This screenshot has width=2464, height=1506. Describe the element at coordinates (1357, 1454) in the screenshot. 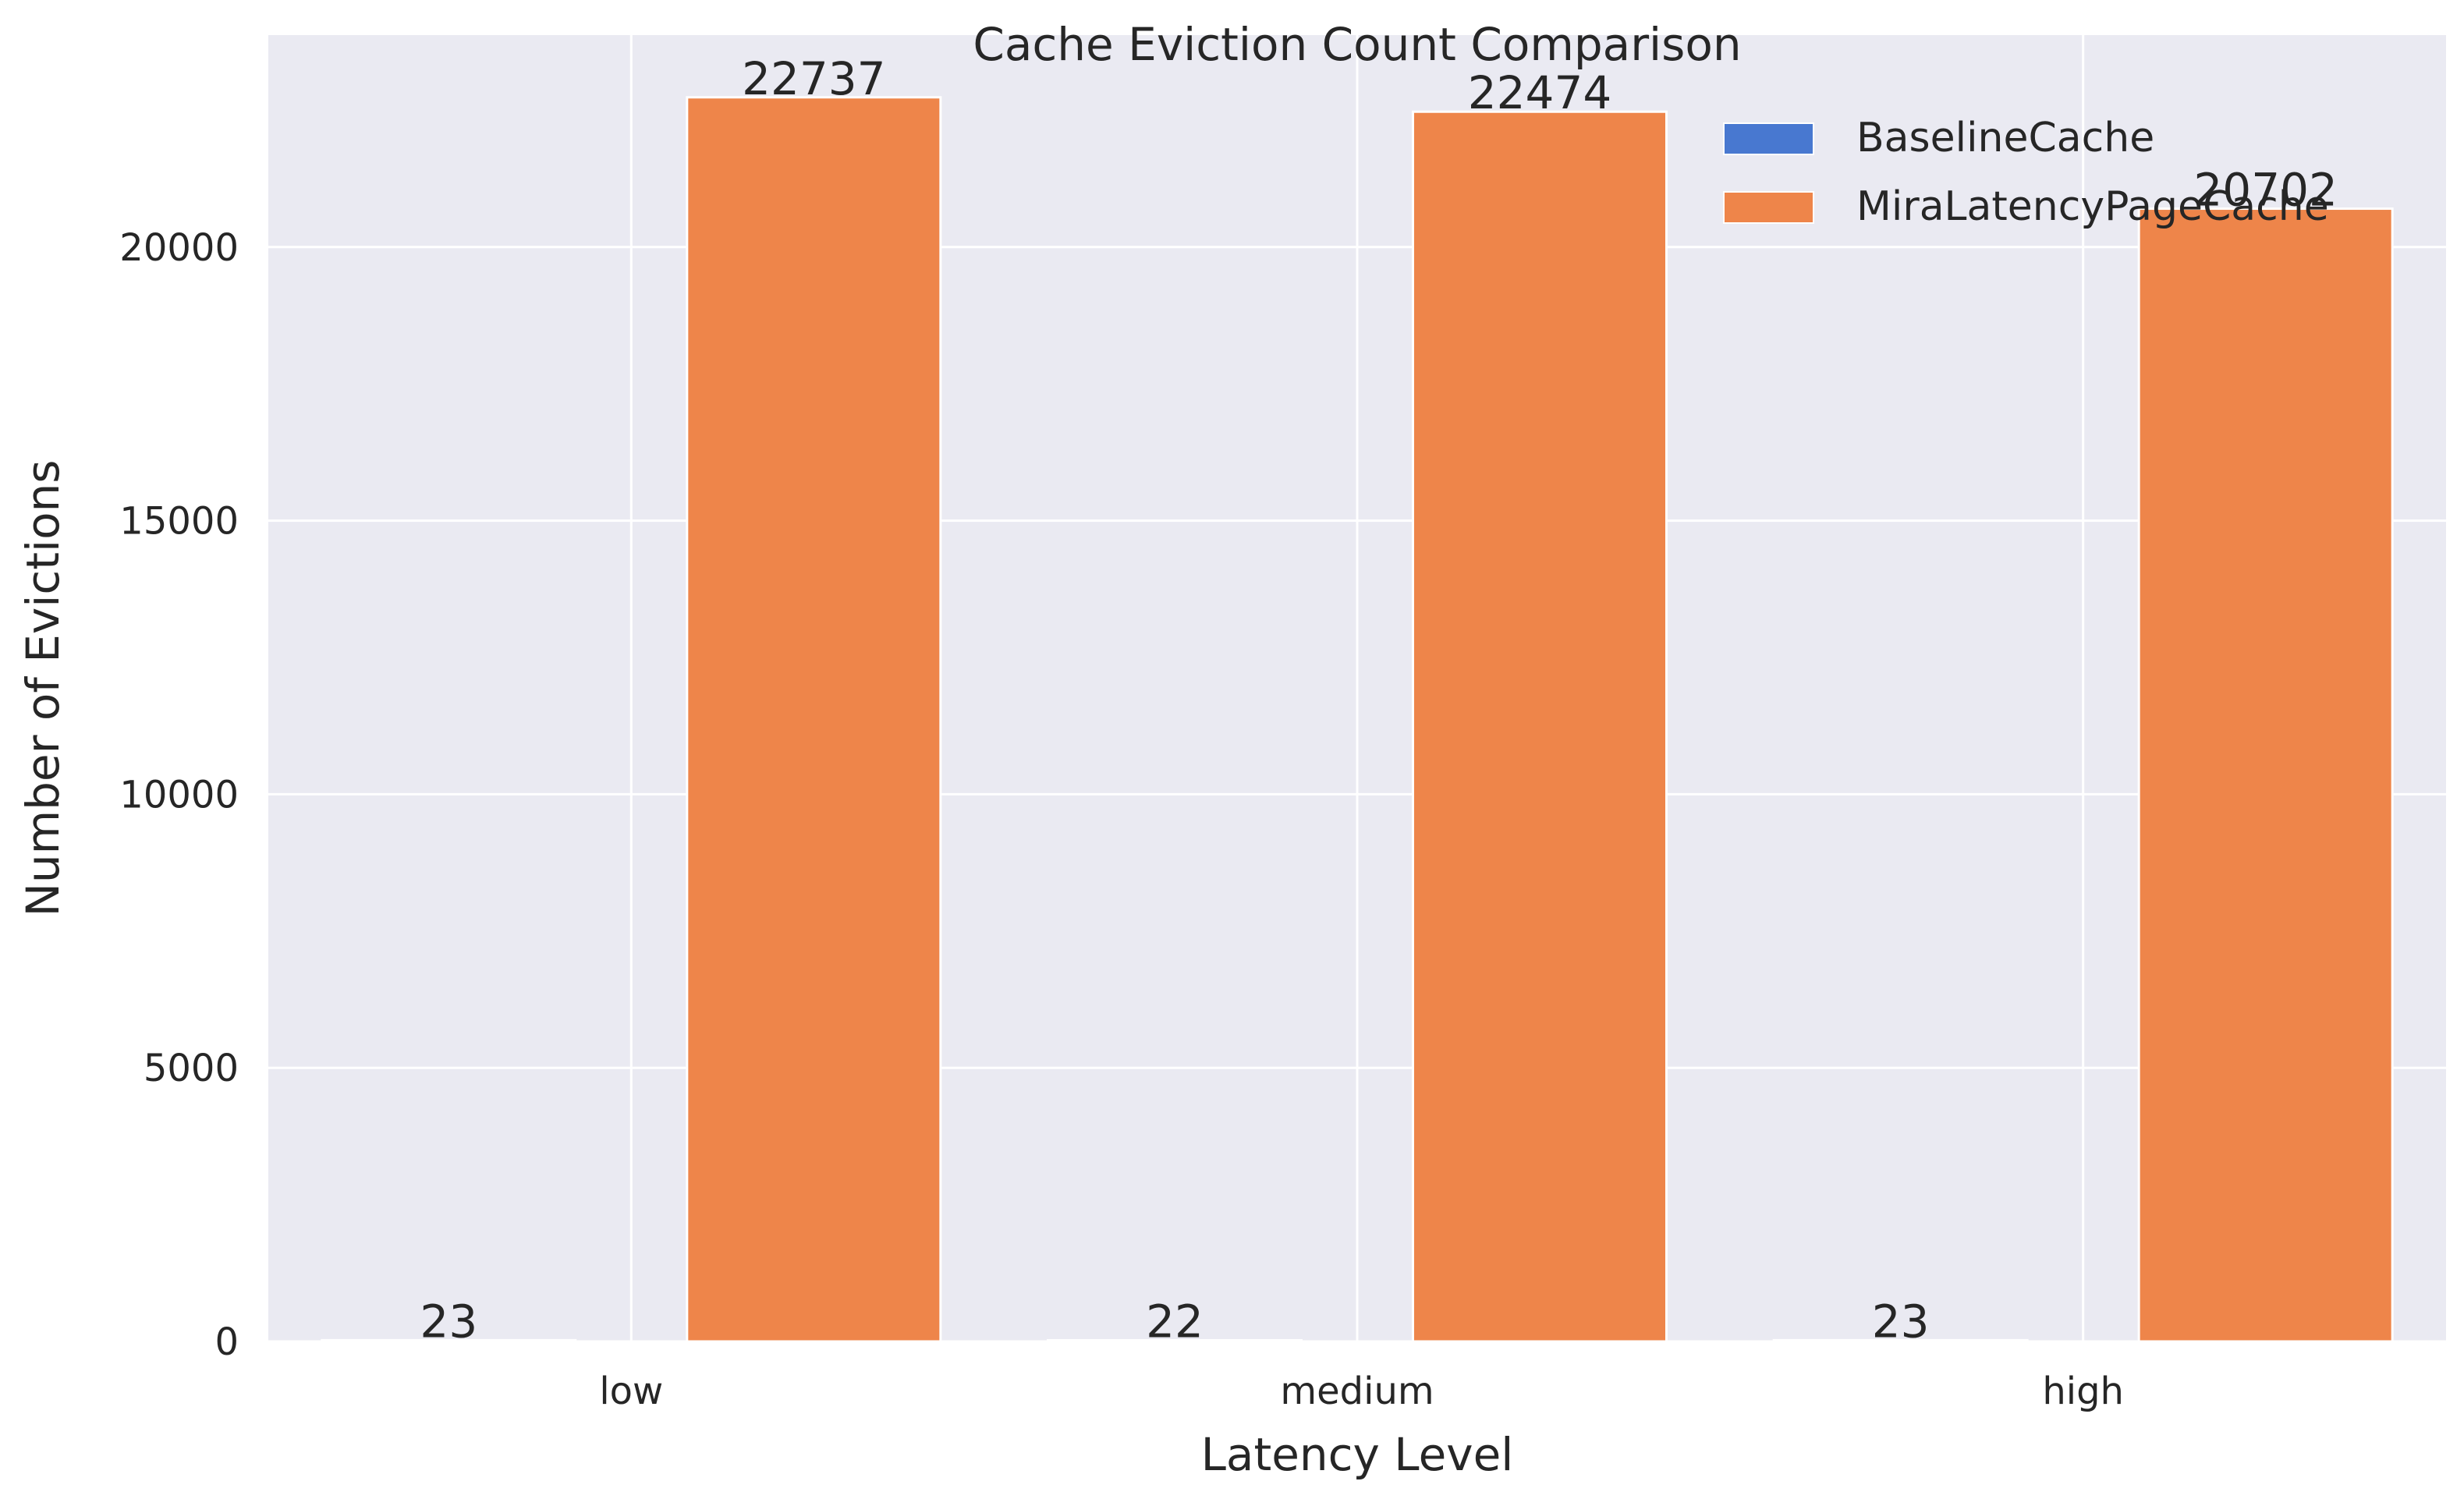

I see `x-axis-label: Latency Level` at that location.